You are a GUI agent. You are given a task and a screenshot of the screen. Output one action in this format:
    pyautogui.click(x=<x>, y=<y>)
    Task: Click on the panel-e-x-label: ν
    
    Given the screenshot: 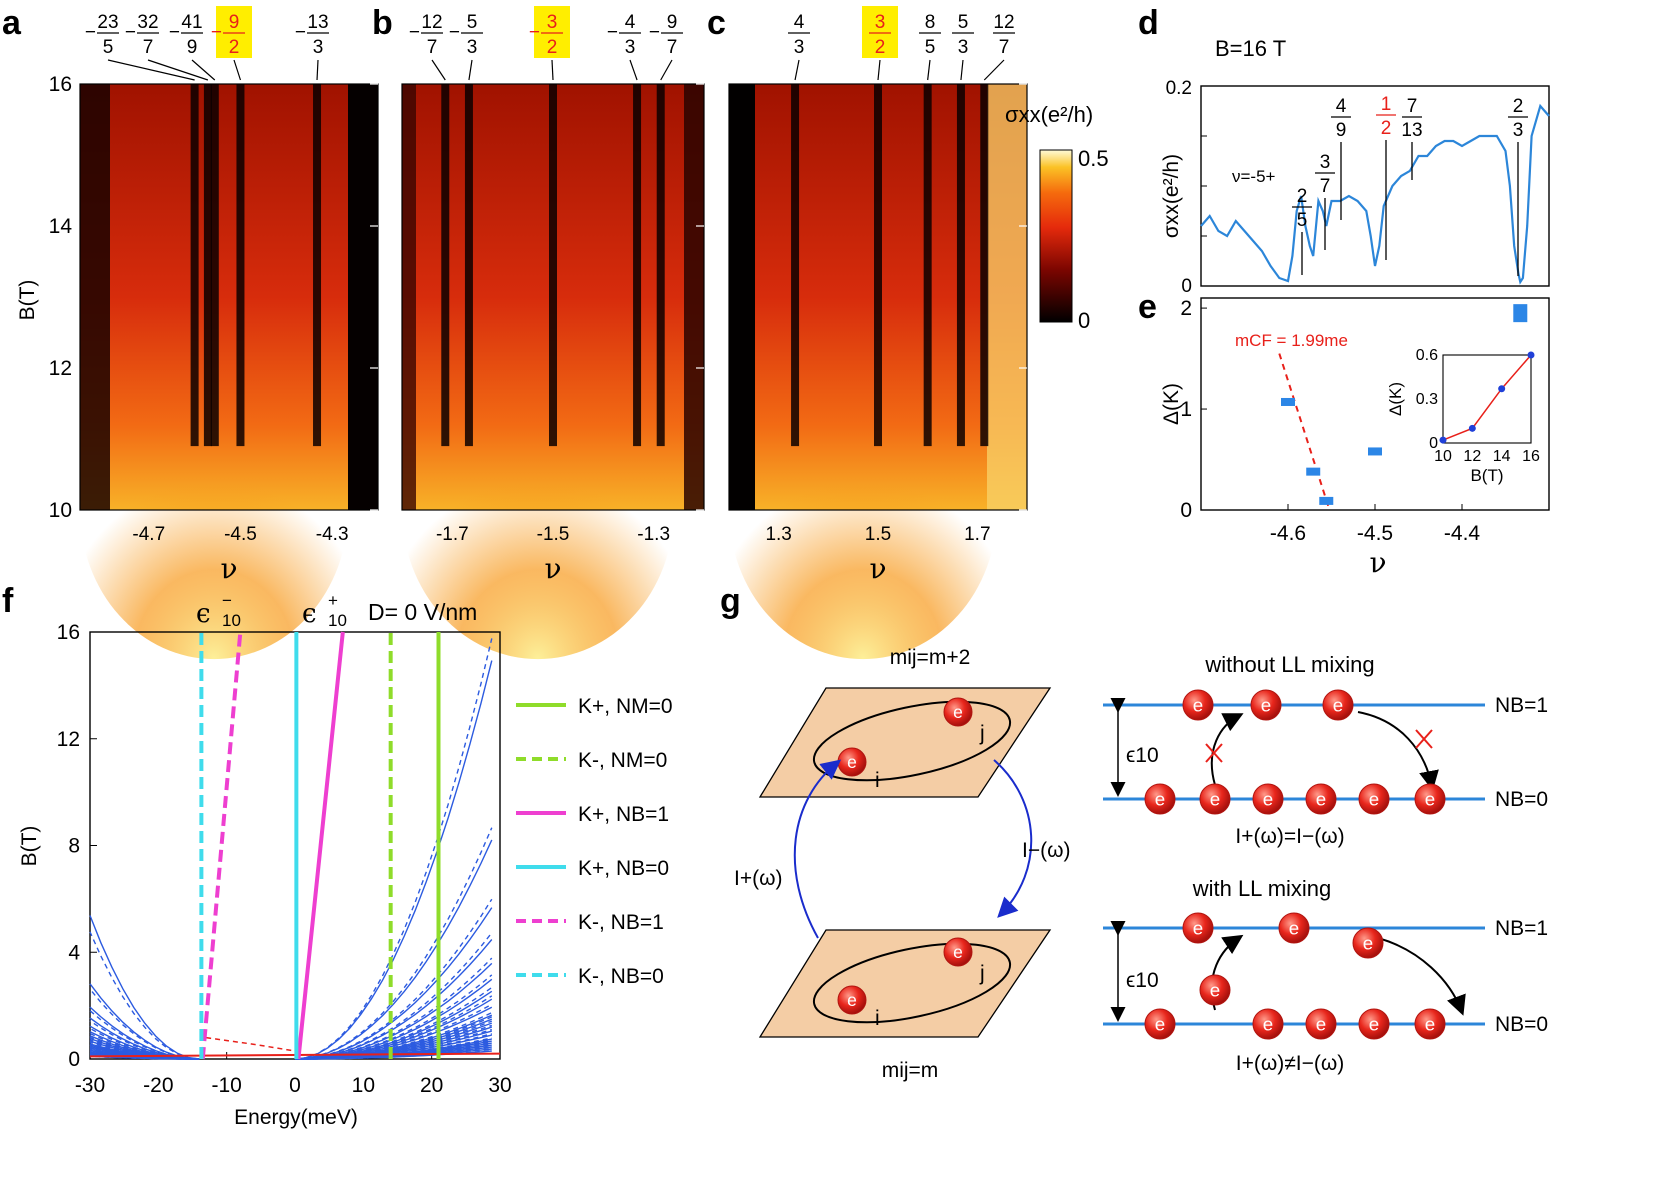 What is the action you would take?
    pyautogui.click(x=1377, y=562)
    